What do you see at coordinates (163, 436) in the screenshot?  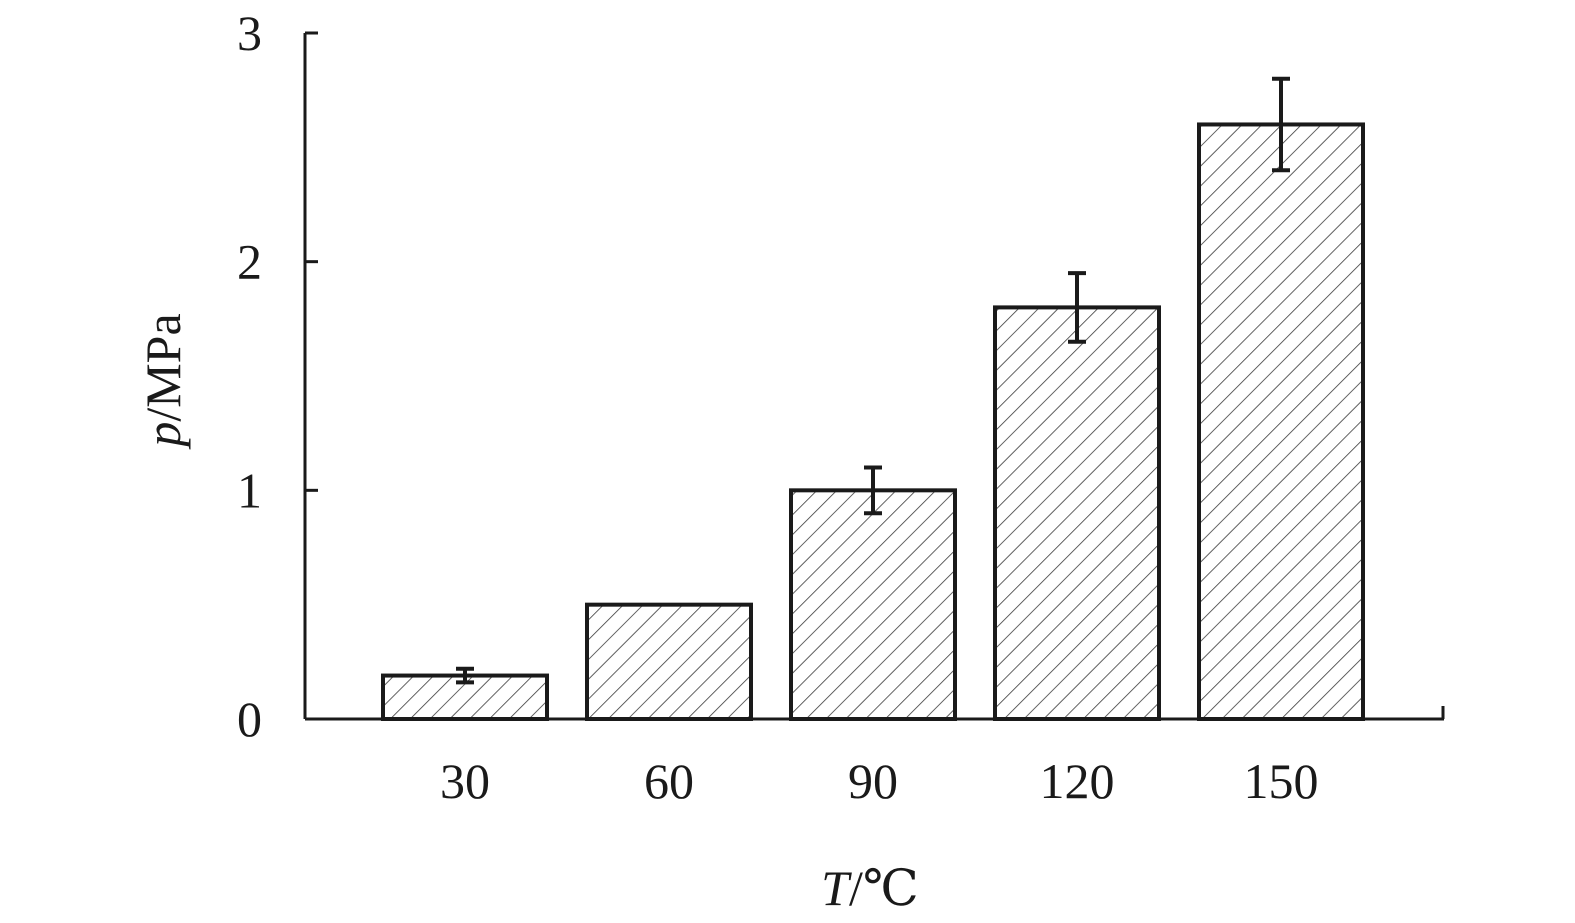 I see `y-axis-symbol: p` at bounding box center [163, 436].